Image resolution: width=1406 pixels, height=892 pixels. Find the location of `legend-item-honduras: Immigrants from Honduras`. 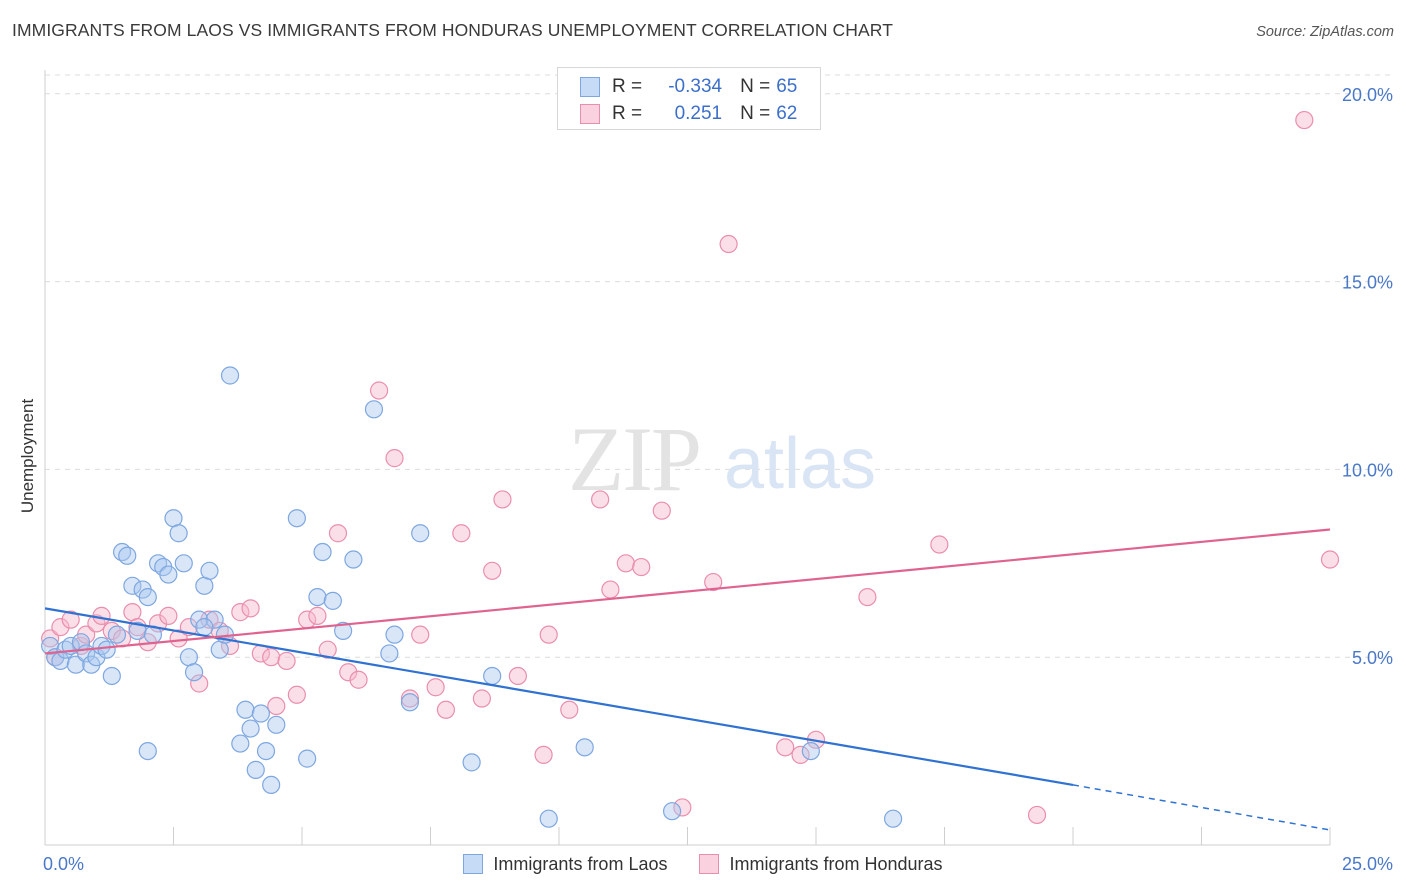

legend-item-honduras: Immigrants from Honduras is located at coordinates (821, 864).